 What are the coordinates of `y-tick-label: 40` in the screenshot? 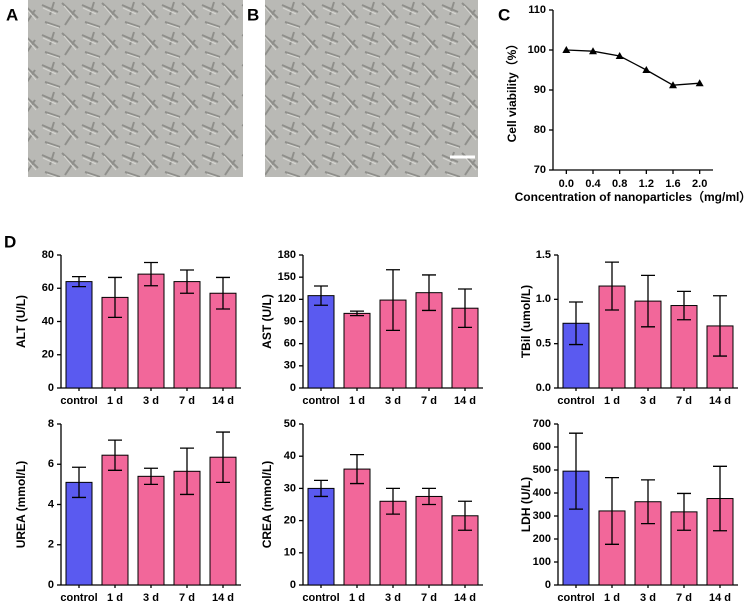 It's located at (48, 321).